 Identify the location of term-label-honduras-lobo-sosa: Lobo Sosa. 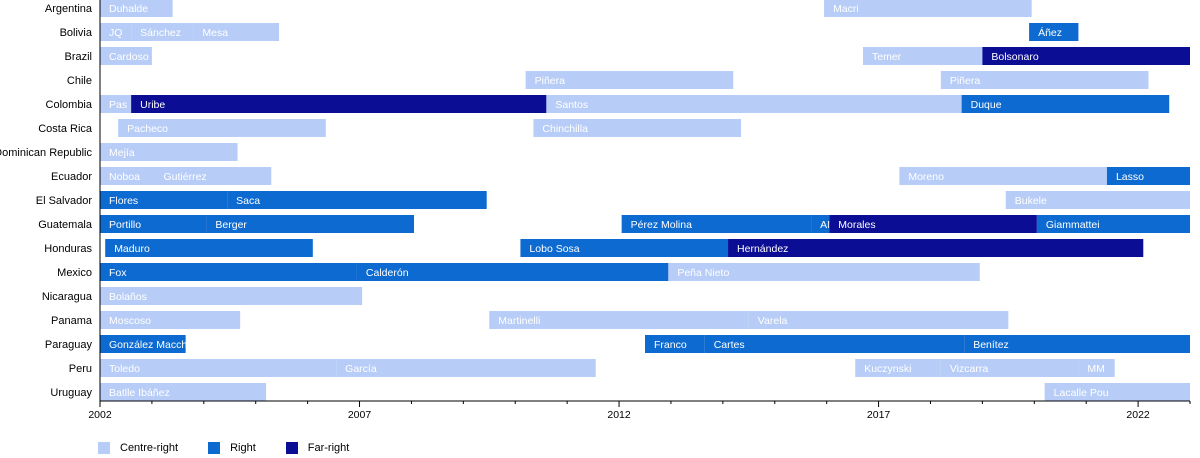
(554, 249).